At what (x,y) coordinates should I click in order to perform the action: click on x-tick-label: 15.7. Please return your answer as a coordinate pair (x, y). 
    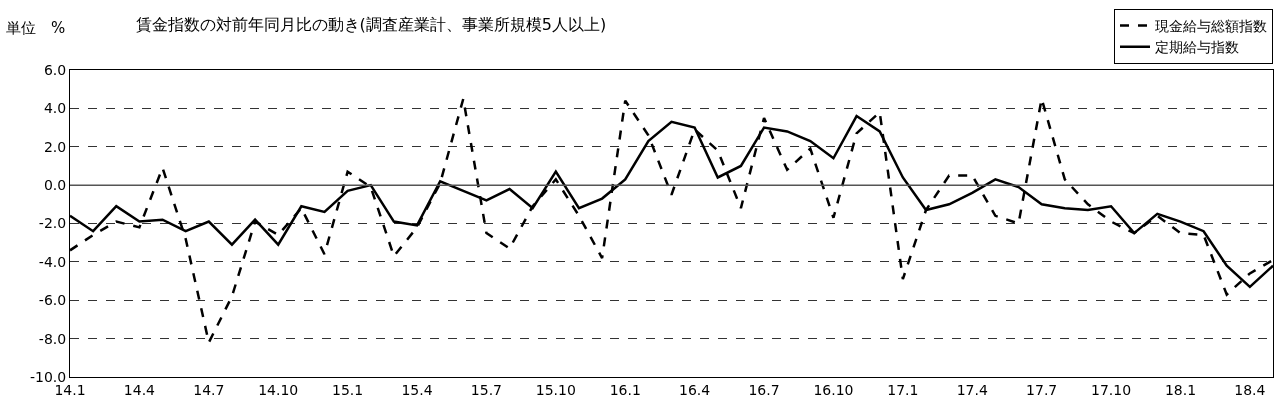
    Looking at the image, I should click on (486, 389).